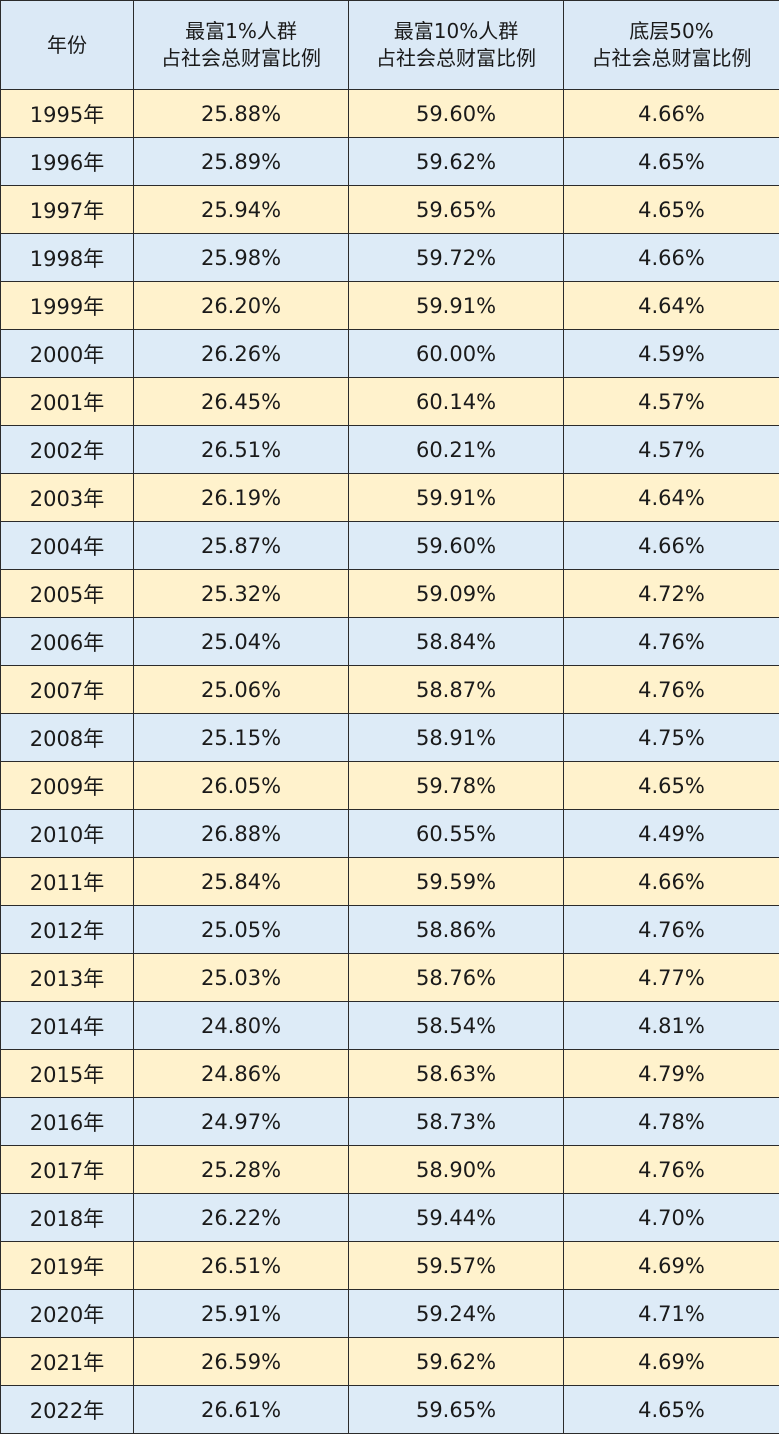 This screenshot has height=1435, width=779. Describe the element at coordinates (67, 593) in the screenshot. I see `year-cell: 2005年` at that location.